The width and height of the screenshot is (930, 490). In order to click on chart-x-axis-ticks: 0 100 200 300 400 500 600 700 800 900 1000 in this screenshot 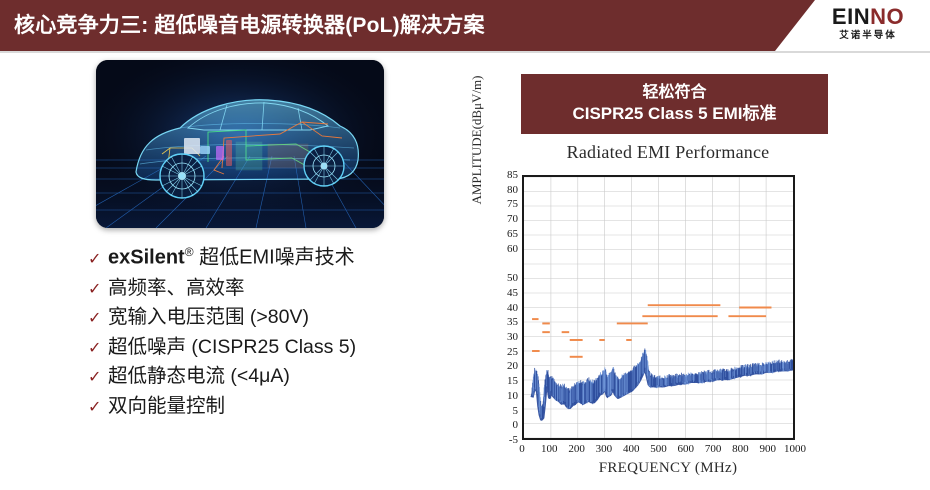, I will do `click(662, 450)`.